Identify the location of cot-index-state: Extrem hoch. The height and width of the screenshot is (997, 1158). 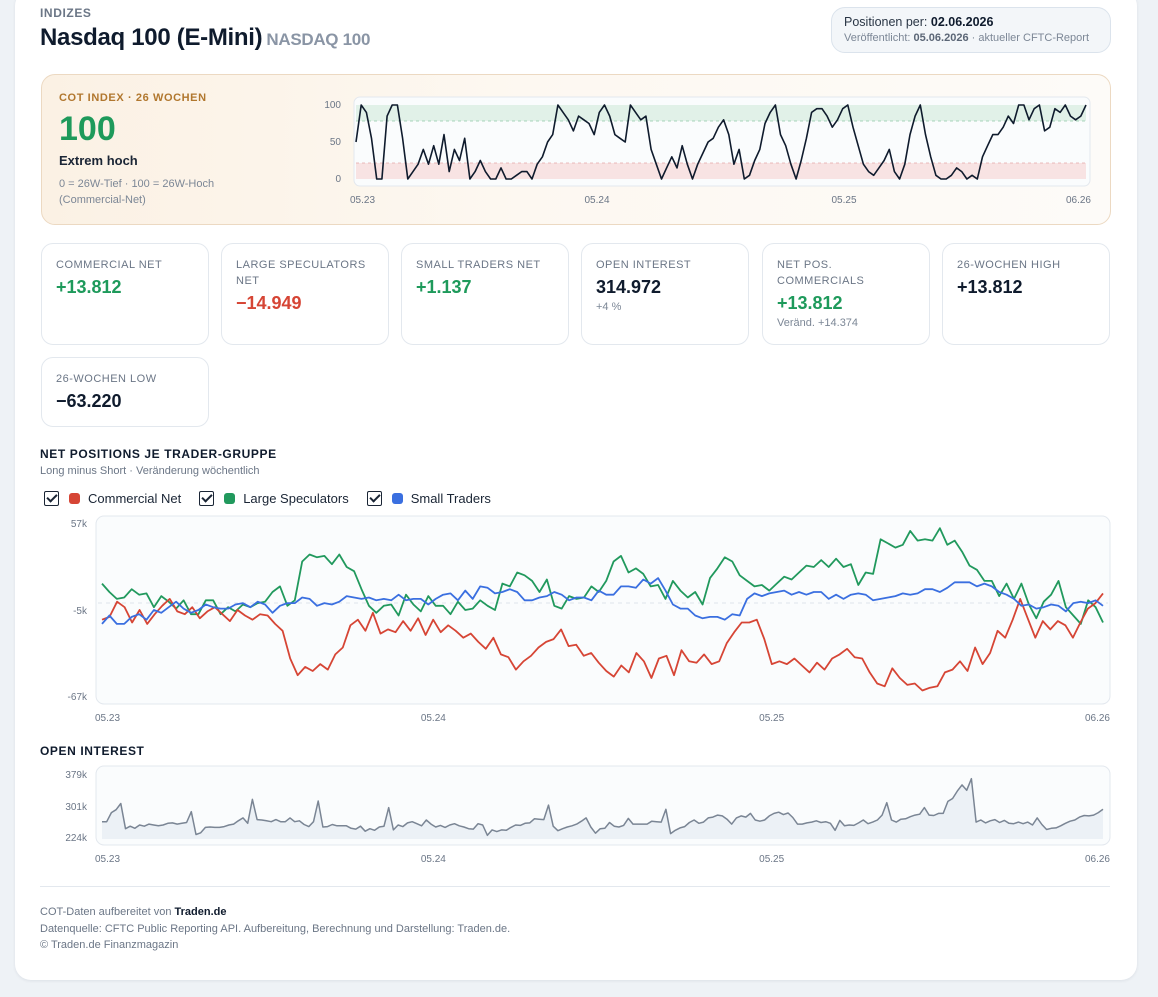
(98, 160).